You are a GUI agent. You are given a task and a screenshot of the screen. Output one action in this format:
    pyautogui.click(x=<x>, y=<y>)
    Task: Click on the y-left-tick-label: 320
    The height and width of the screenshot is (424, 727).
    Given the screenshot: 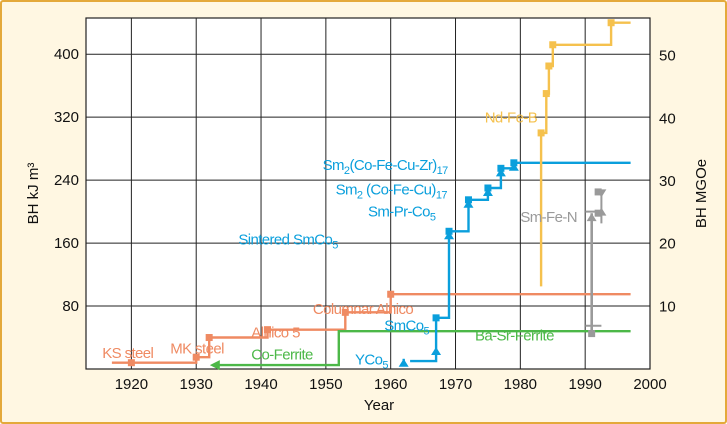 What is the action you would take?
    pyautogui.click(x=66, y=117)
    